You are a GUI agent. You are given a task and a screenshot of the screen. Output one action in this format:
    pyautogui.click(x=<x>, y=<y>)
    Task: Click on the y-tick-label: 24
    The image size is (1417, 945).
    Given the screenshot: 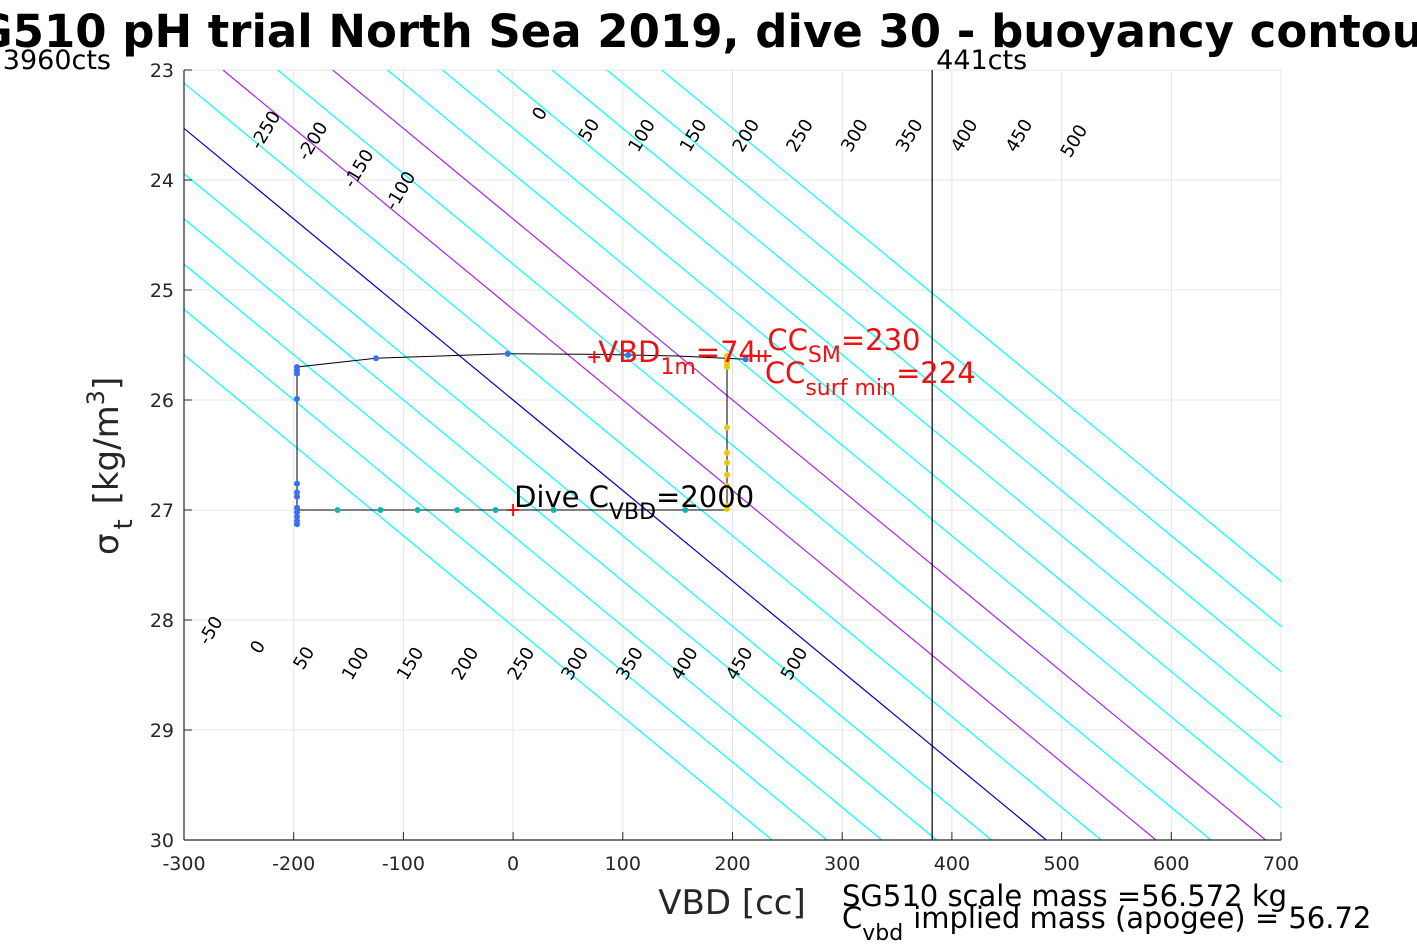 What is the action you would take?
    pyautogui.click(x=162, y=181)
    